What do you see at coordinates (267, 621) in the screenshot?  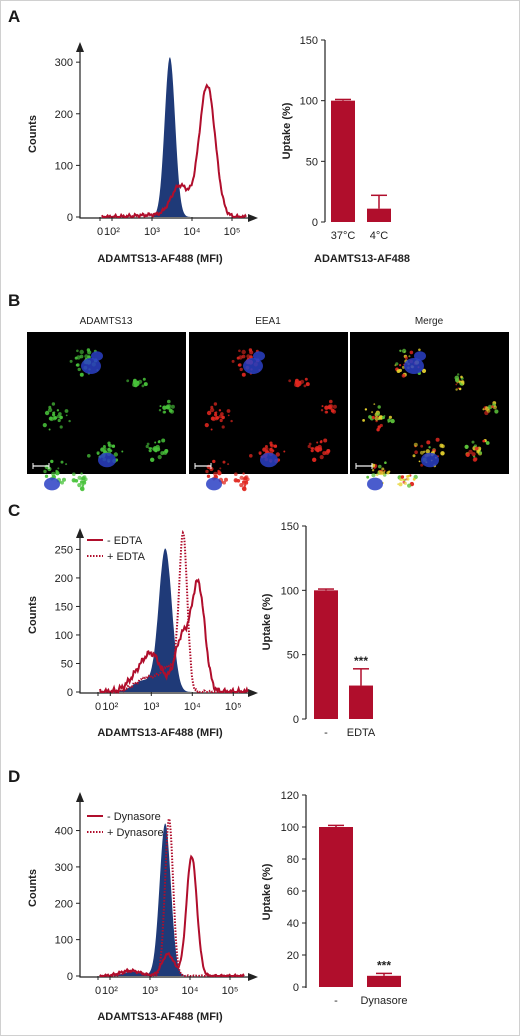 I see `y-axis-label: Uptake (%)` at bounding box center [267, 621].